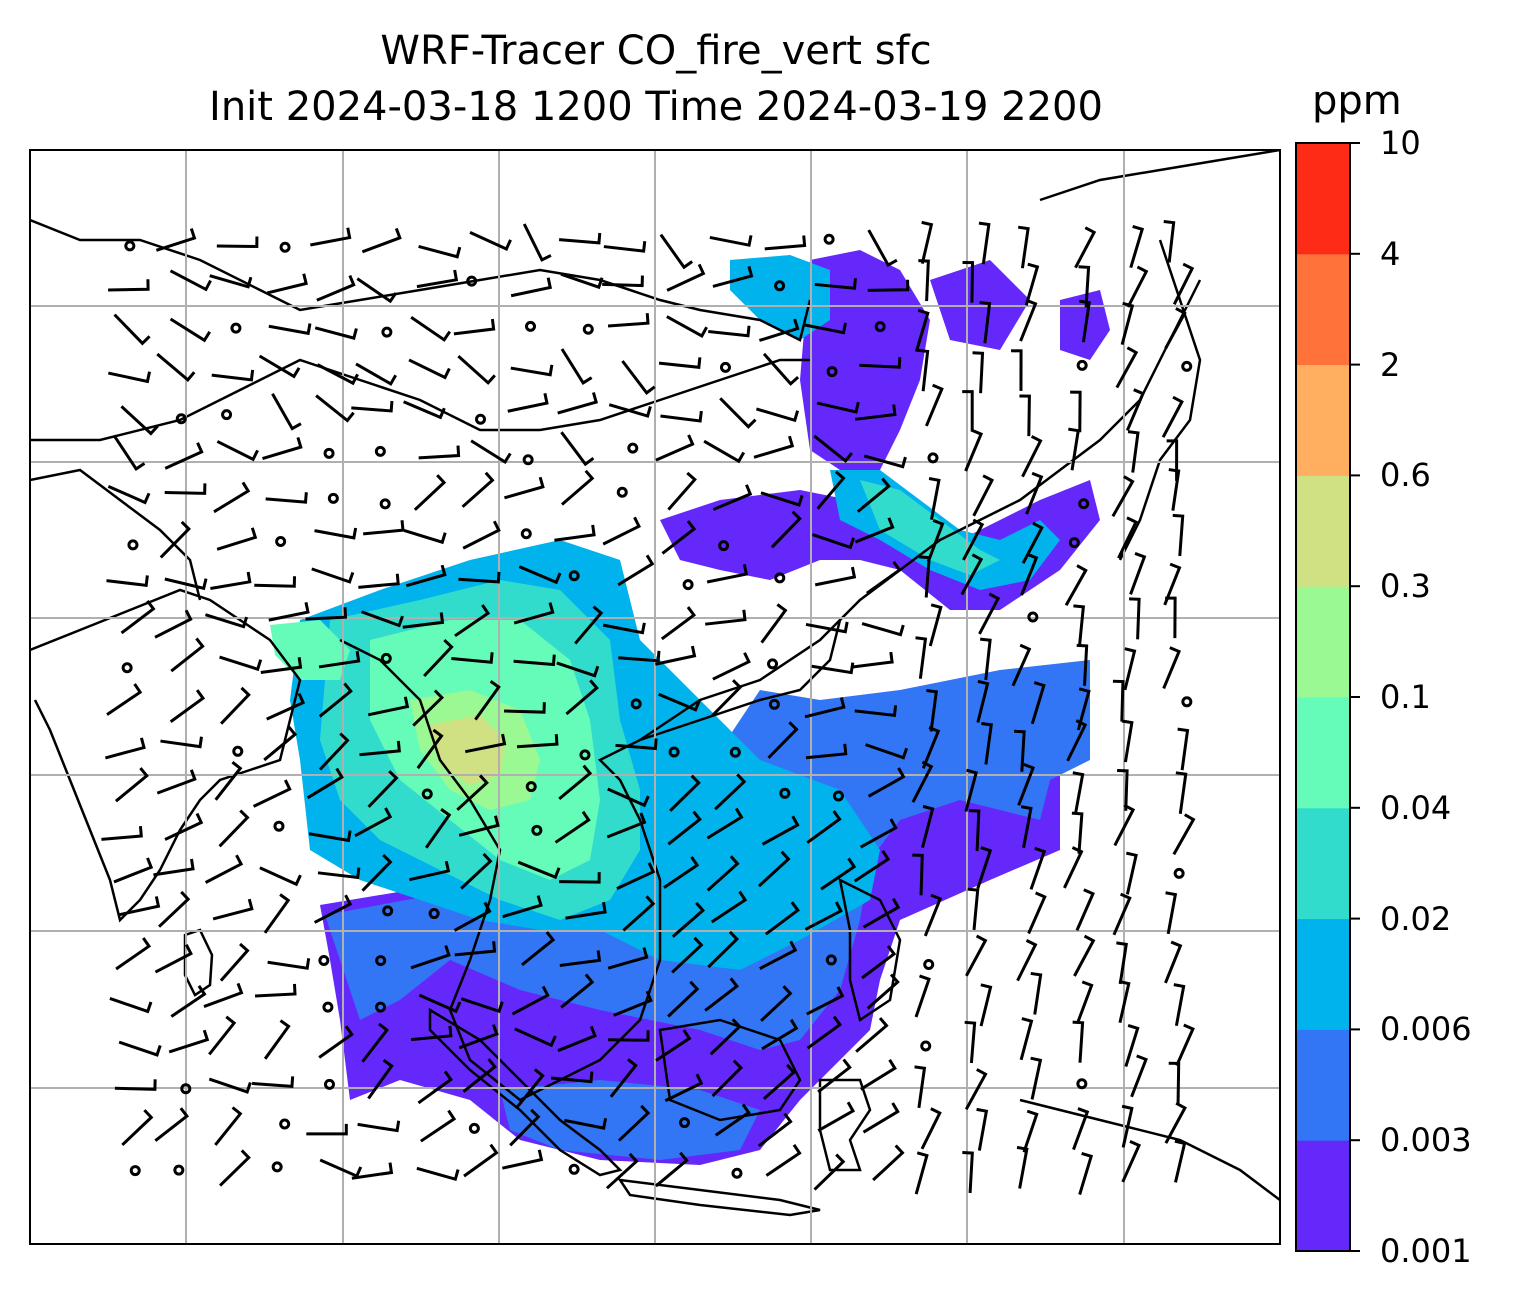  Describe the element at coordinates (1405, 586) in the screenshot. I see `colorbar-tick-label: 0.3` at that location.